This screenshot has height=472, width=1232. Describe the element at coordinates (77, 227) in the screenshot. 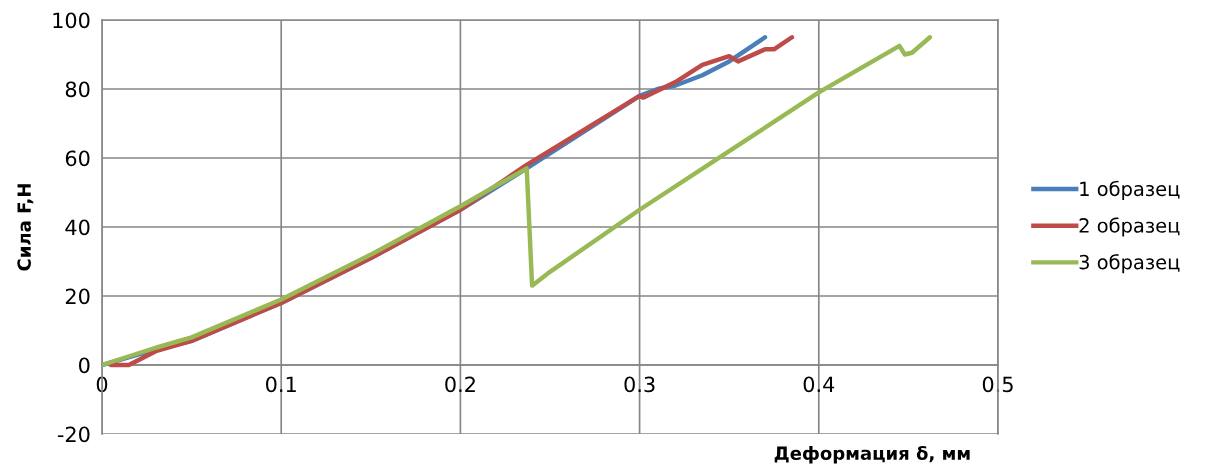

I see `y-tick-label: 40` at that location.